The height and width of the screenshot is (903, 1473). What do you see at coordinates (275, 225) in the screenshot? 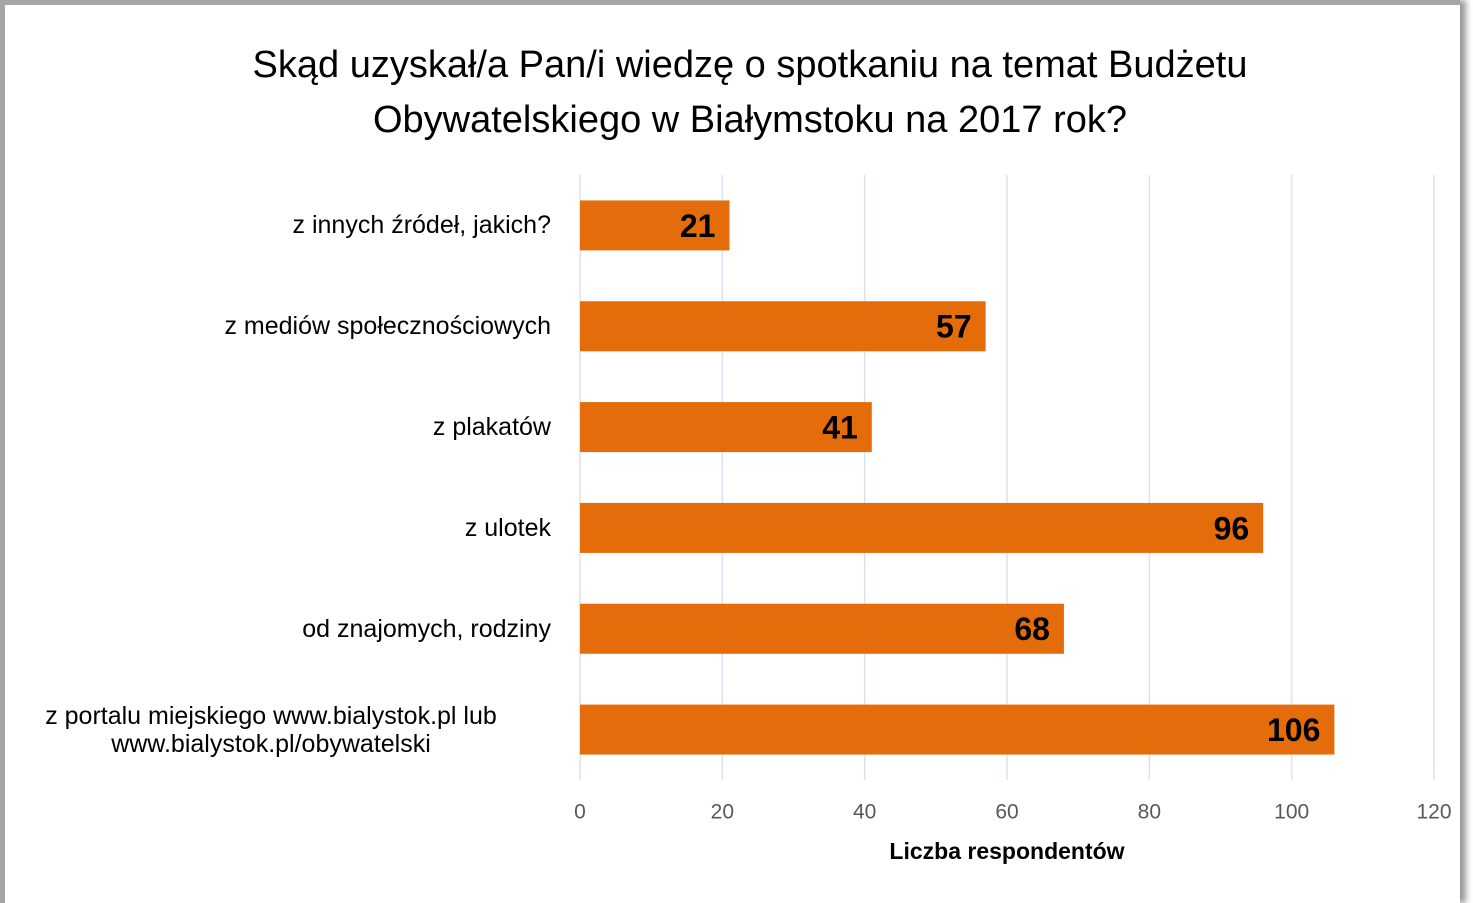
I see `y-tick-label: z innych źródeł, jakich?` at bounding box center [275, 225].